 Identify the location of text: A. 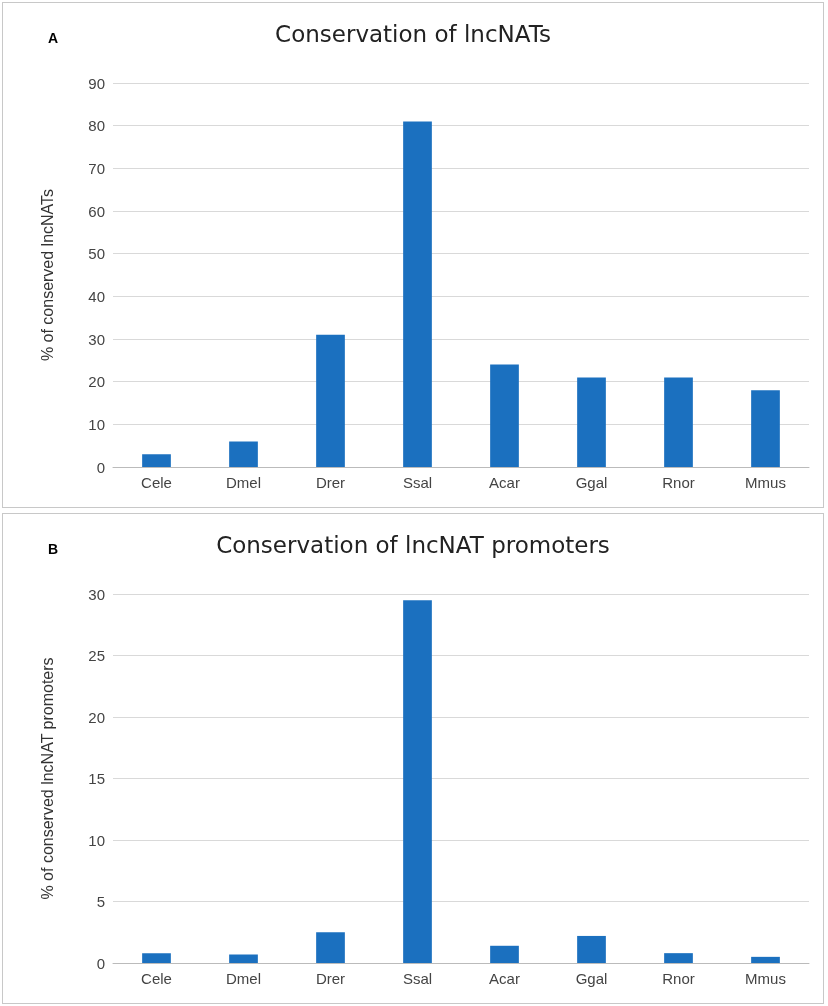
(53, 38).